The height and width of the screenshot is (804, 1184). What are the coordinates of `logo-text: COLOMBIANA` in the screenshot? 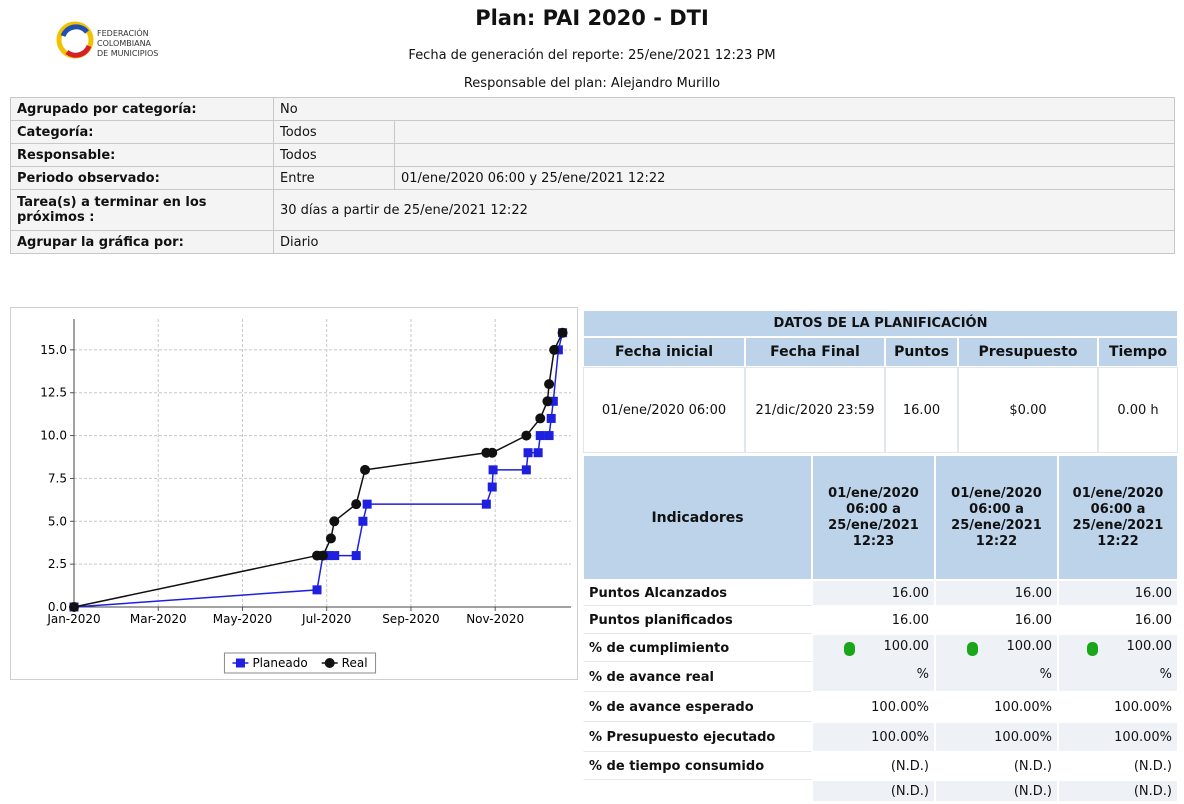 It's located at (124, 43).